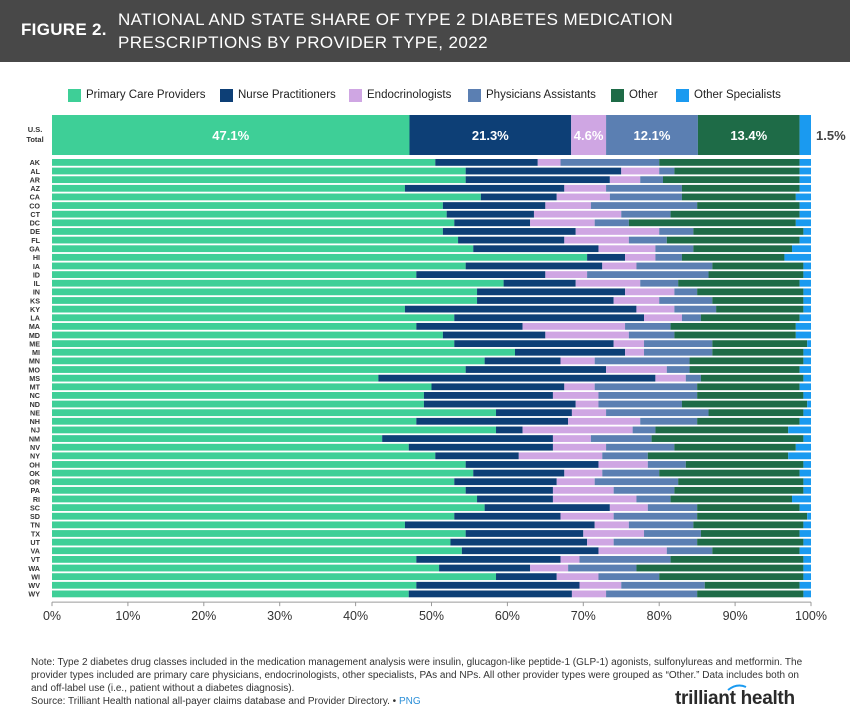 Image resolution: width=850 pixels, height=723 pixels. I want to click on bar-tx-endocrinologists, so click(614, 533).